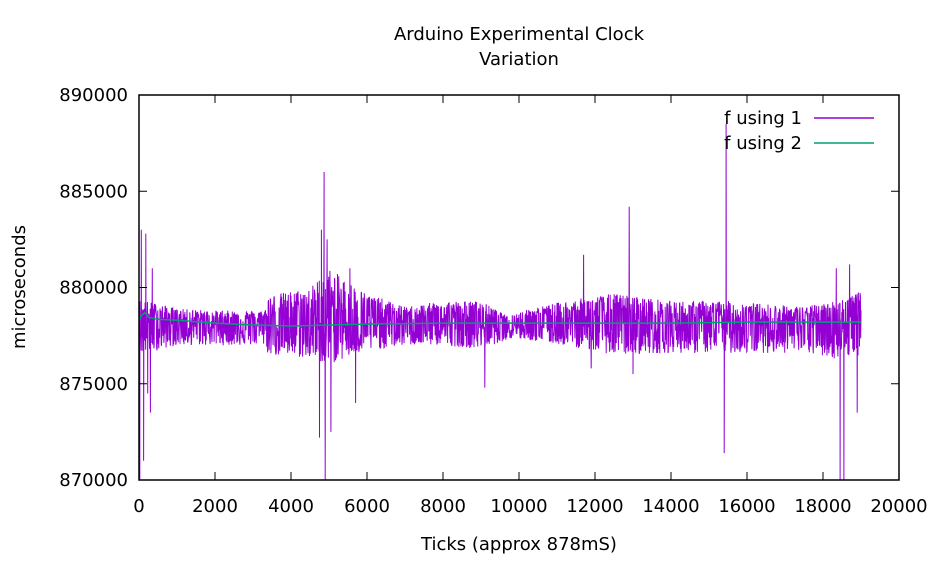 The width and height of the screenshot is (939, 564). I want to click on x-tick-label: 6000, so click(367, 506).